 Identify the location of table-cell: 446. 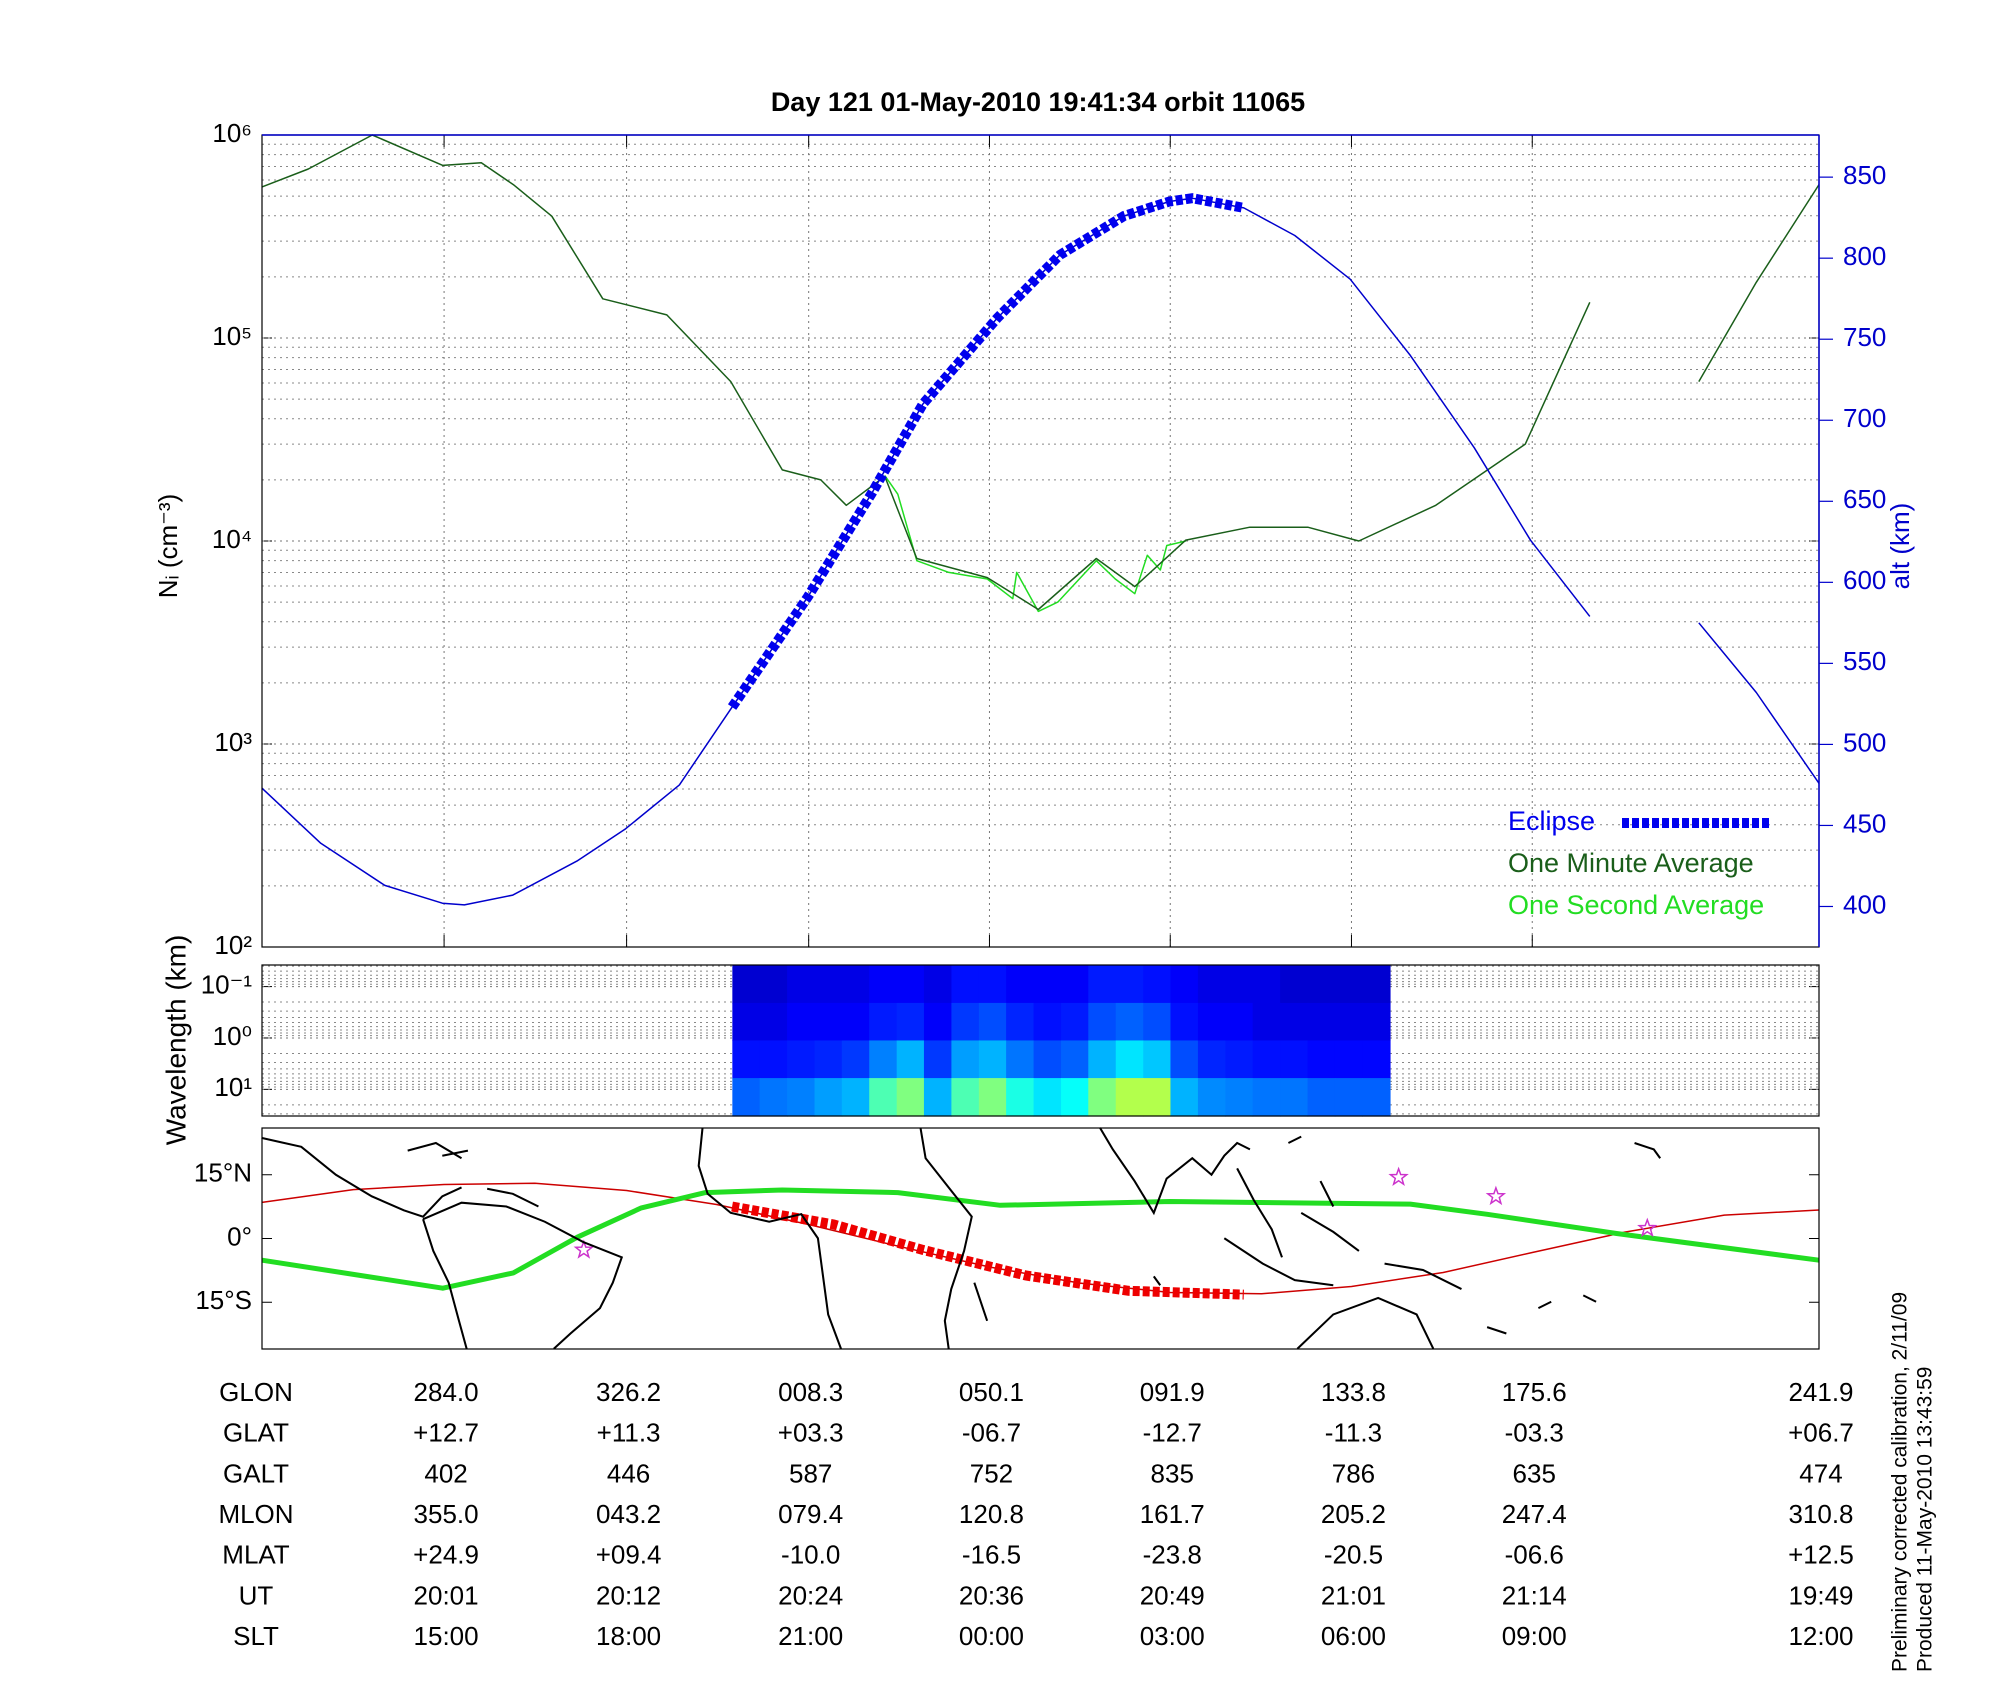
(628, 1473).